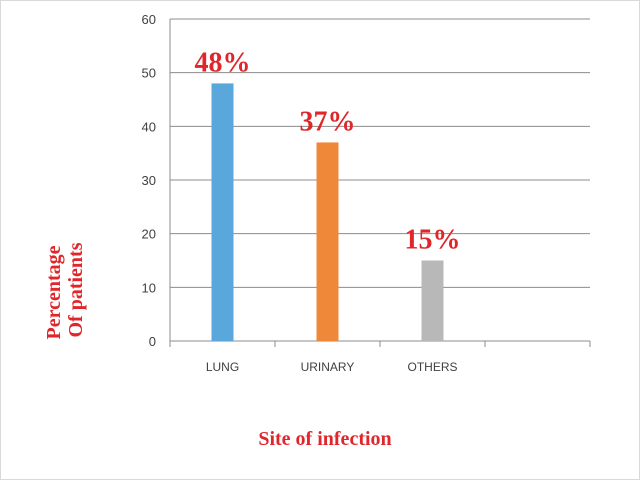 This screenshot has width=640, height=480. I want to click on y-axis-title-line-1: Percentage, so click(54, 292).